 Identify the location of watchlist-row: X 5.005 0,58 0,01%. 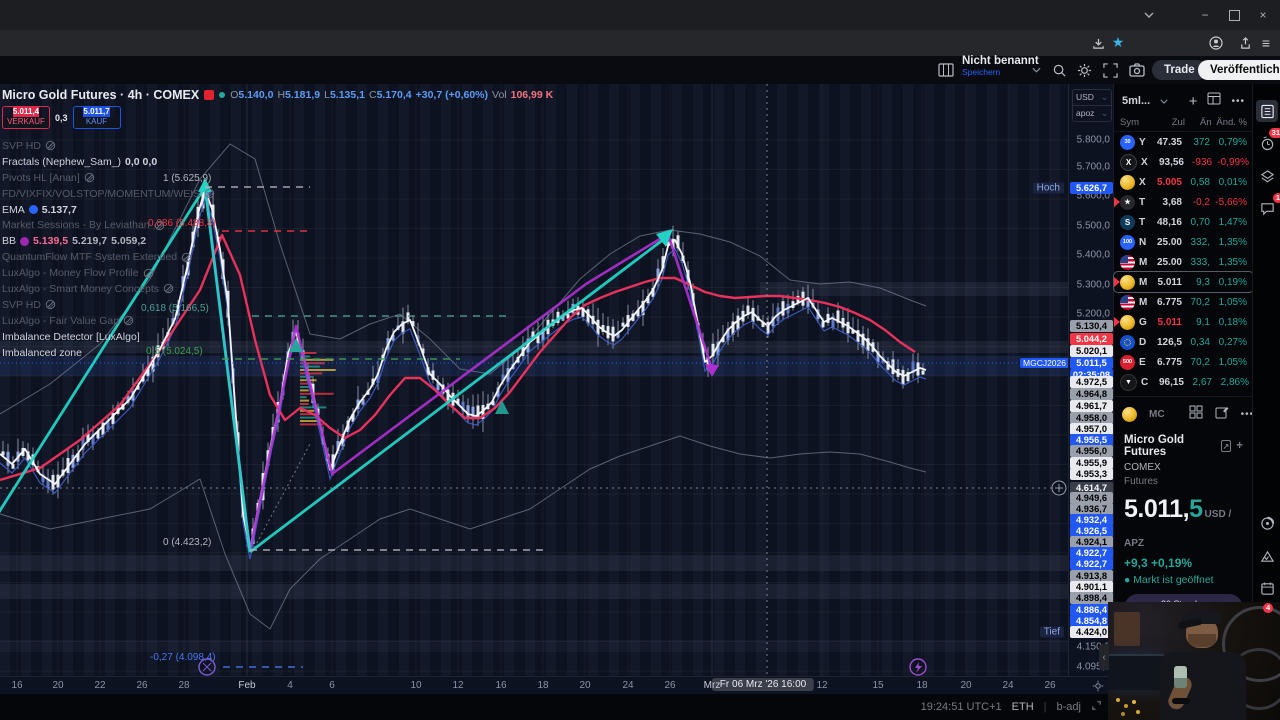
(1183, 182).